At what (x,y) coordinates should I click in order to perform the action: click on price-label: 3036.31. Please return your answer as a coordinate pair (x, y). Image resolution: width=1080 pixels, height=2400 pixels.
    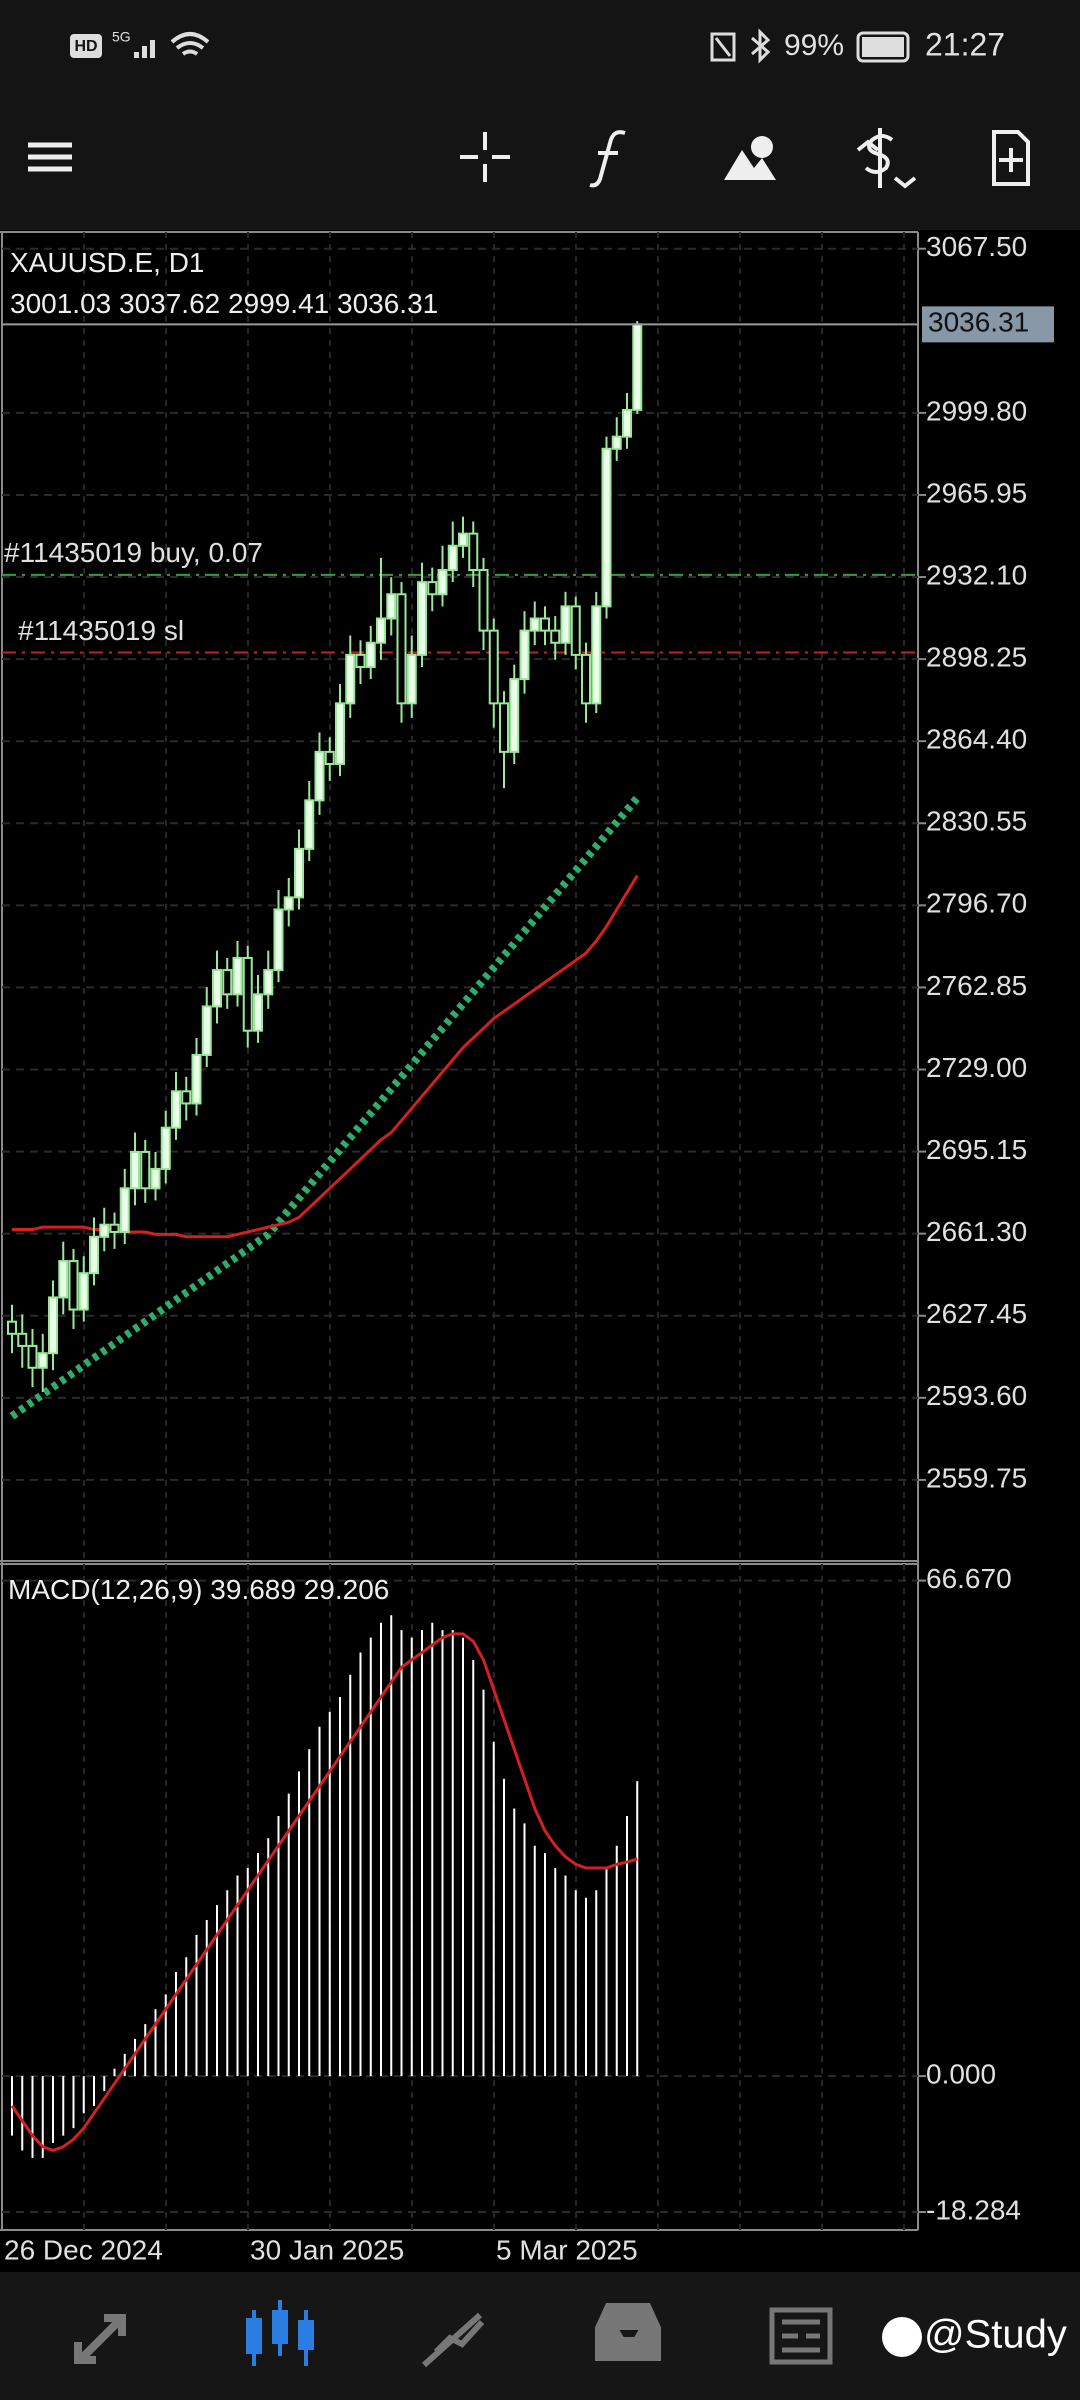
    Looking at the image, I should click on (978, 322).